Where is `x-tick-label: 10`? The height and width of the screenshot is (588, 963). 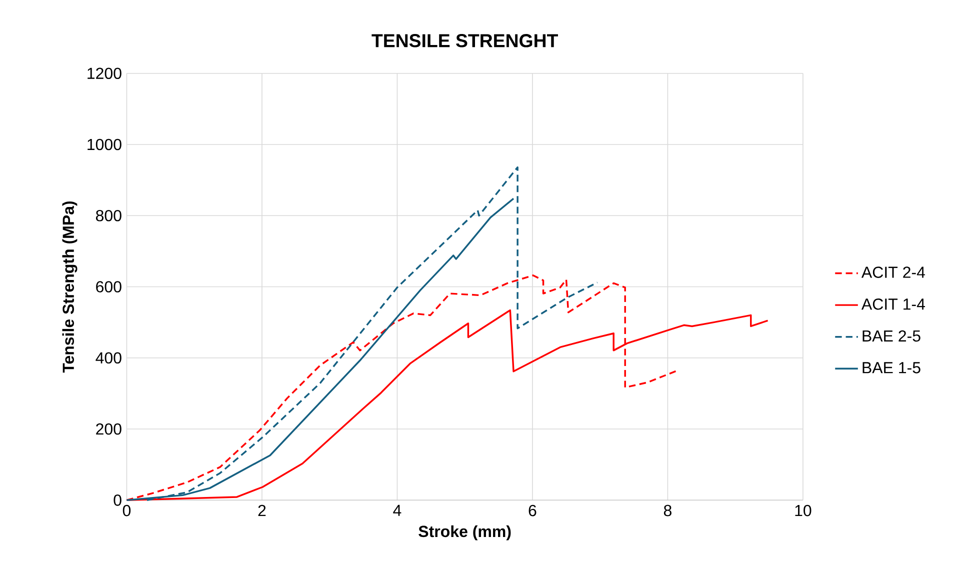 x-tick-label: 10 is located at coordinates (803, 510).